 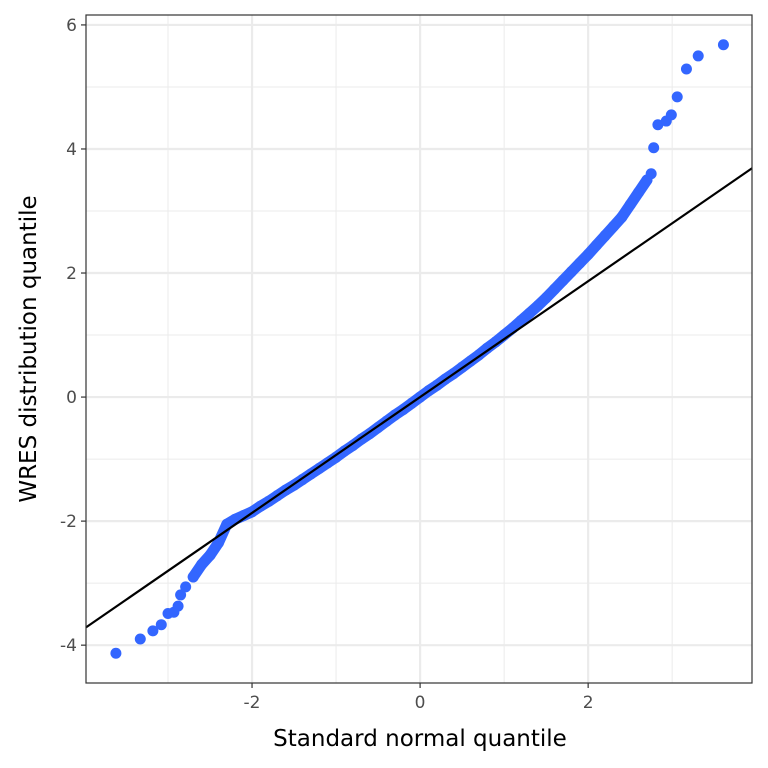 I want to click on y-tick-label: 0, so click(x=71, y=398).